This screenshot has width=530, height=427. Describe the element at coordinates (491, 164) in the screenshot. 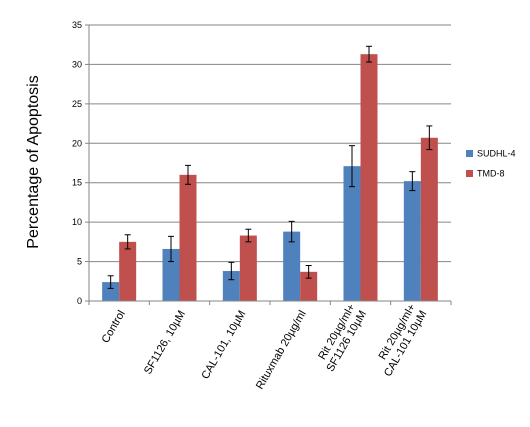

I see `legend: SUDHL-4 TMD-8` at that location.